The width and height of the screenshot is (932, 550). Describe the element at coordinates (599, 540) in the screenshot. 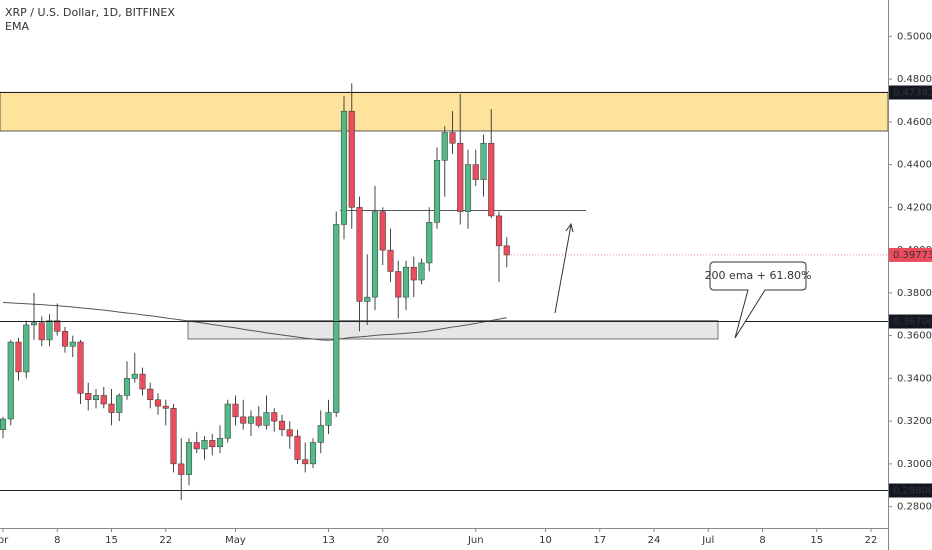

I see `x-tick-label: 17` at that location.